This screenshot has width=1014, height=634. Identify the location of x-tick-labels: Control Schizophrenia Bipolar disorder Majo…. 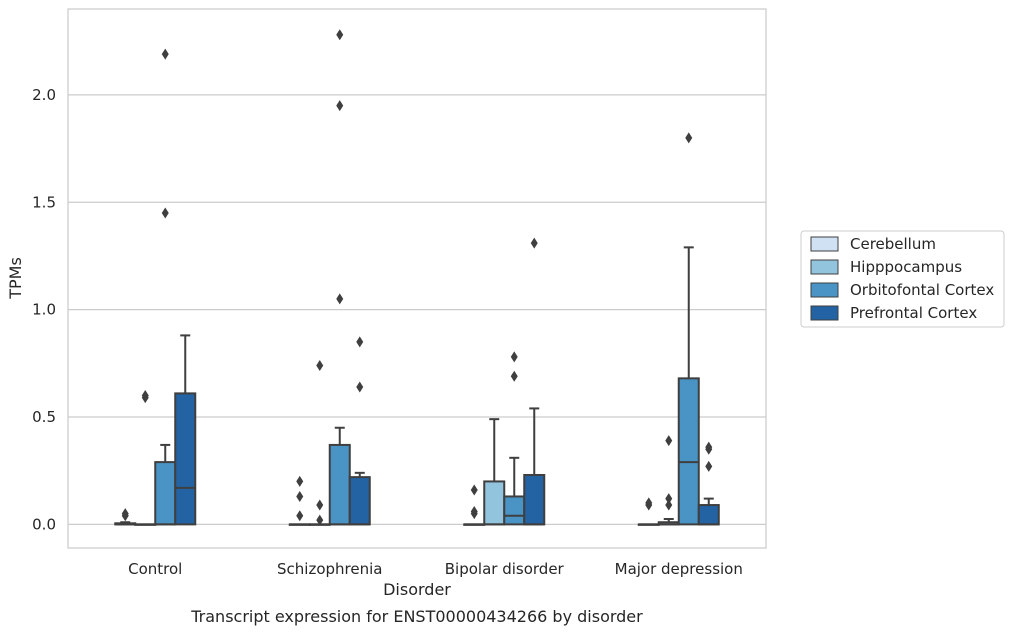
(435, 569).